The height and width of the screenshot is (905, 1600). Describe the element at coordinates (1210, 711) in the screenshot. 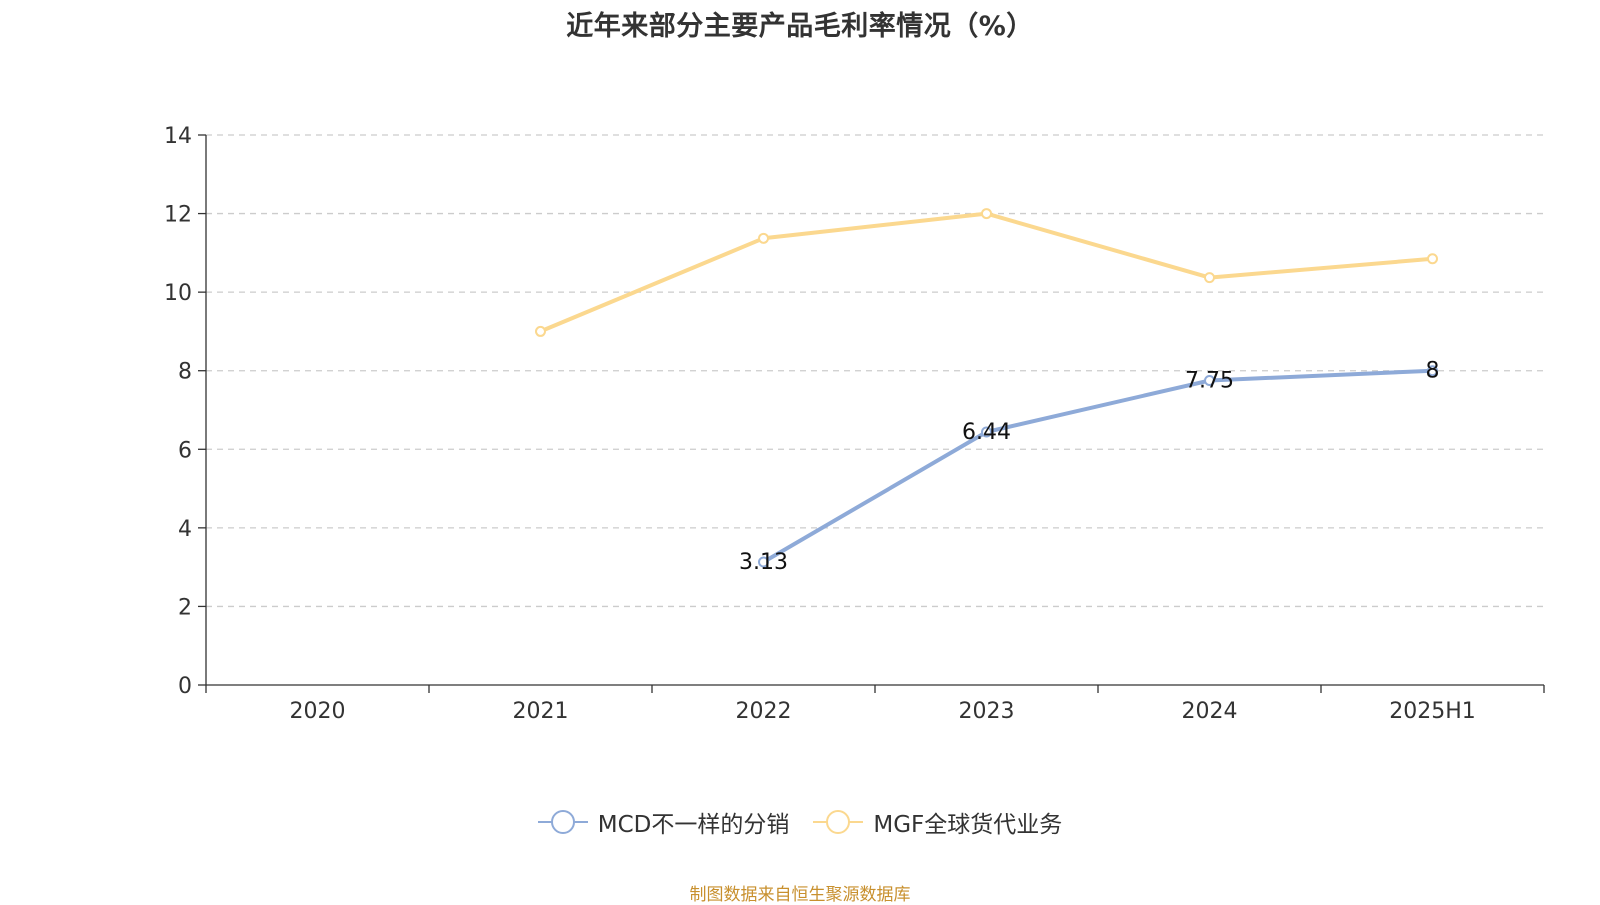

I see `x-tick-label: 2024` at that location.